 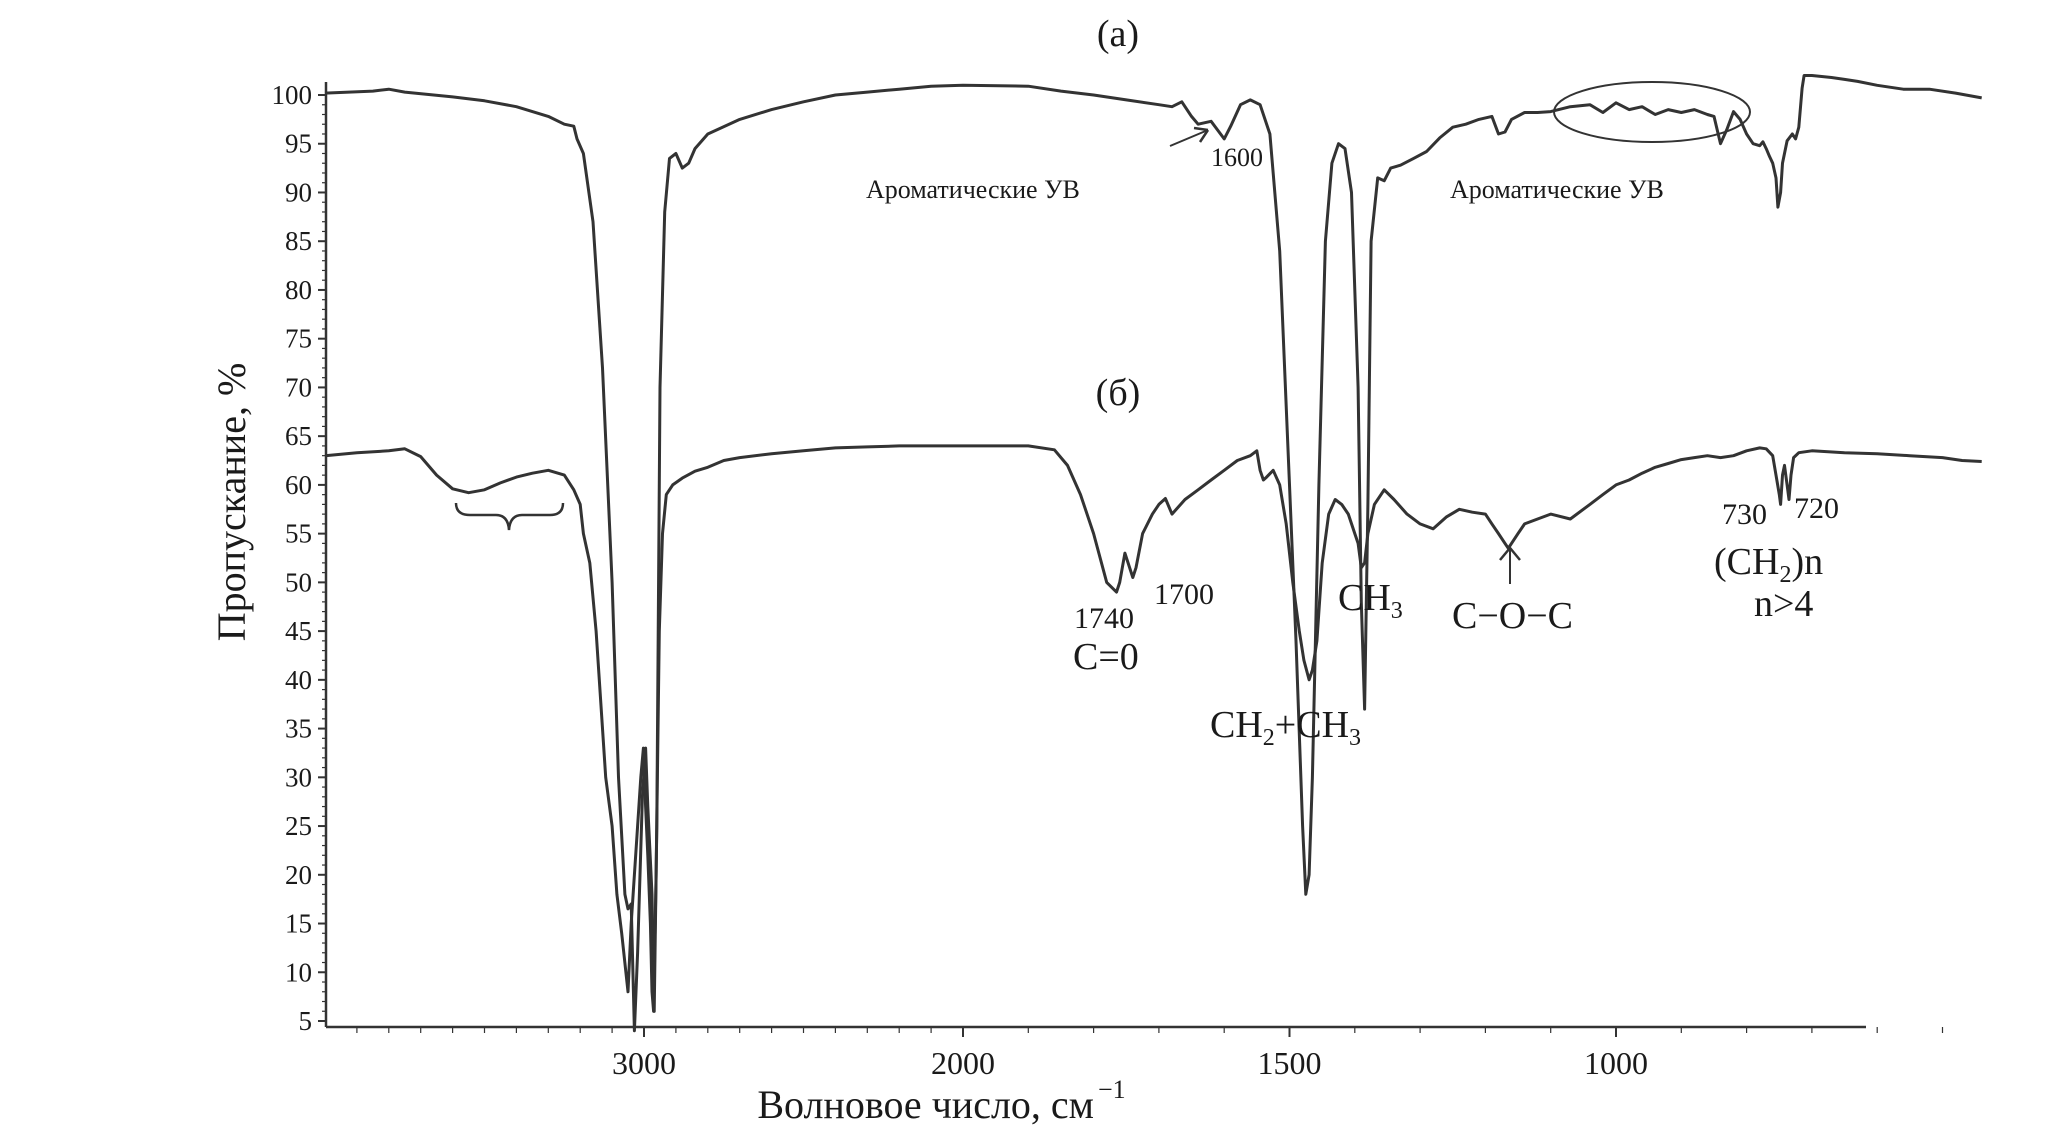 I want to click on y-tick-label: 20, so click(x=298, y=875).